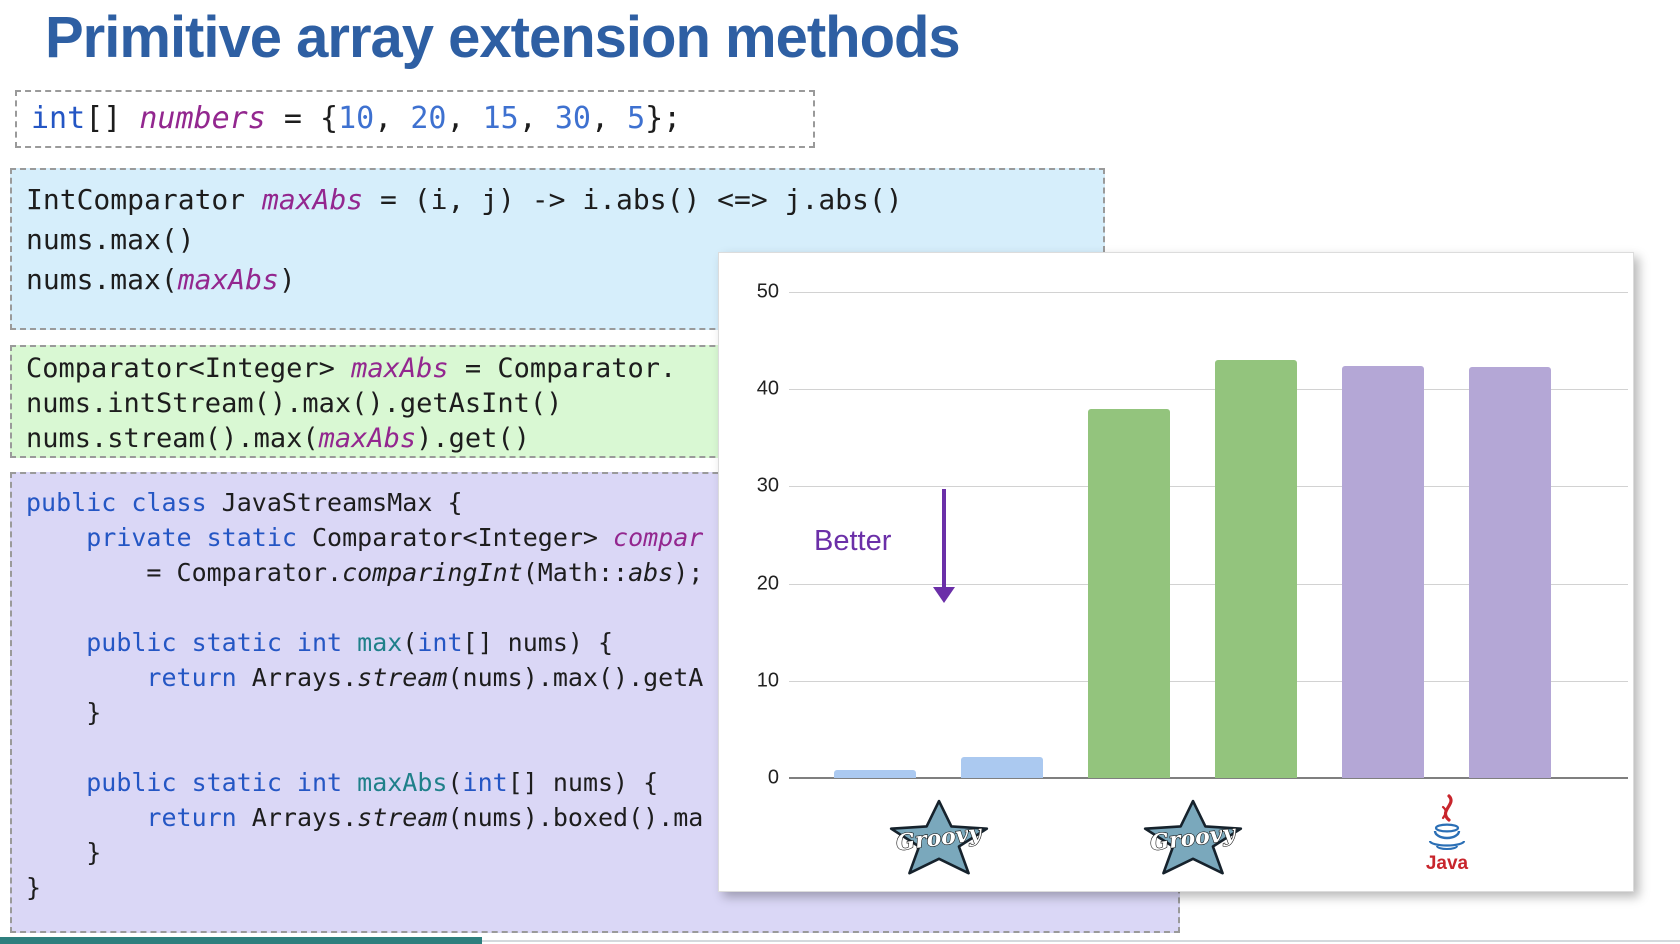 Image resolution: width=1680 pixels, height=944 pixels. What do you see at coordinates (1208, 778) in the screenshot?
I see `x-axis-line` at bounding box center [1208, 778].